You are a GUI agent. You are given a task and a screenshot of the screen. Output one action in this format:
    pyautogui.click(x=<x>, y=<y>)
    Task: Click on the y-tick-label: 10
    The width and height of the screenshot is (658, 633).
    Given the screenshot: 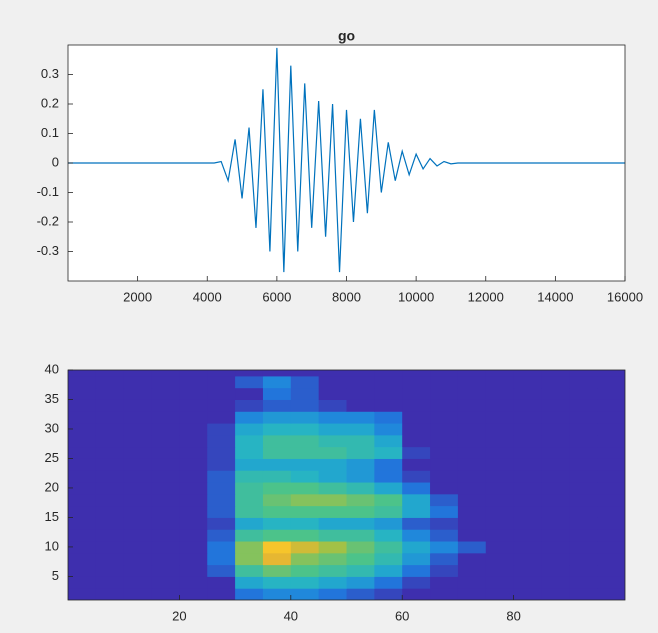 What is the action you would take?
    pyautogui.click(x=52, y=545)
    